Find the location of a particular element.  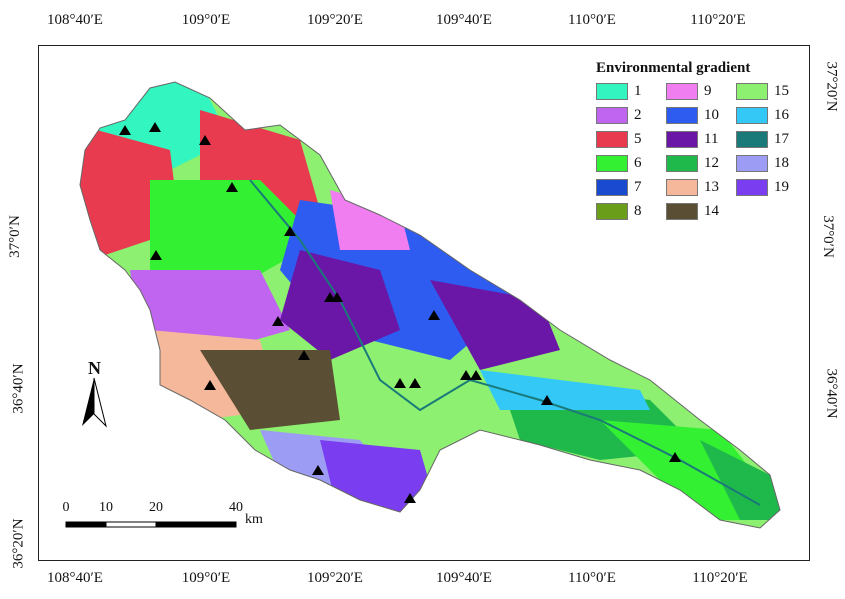

legend-item: 9 is located at coordinates (701, 91).